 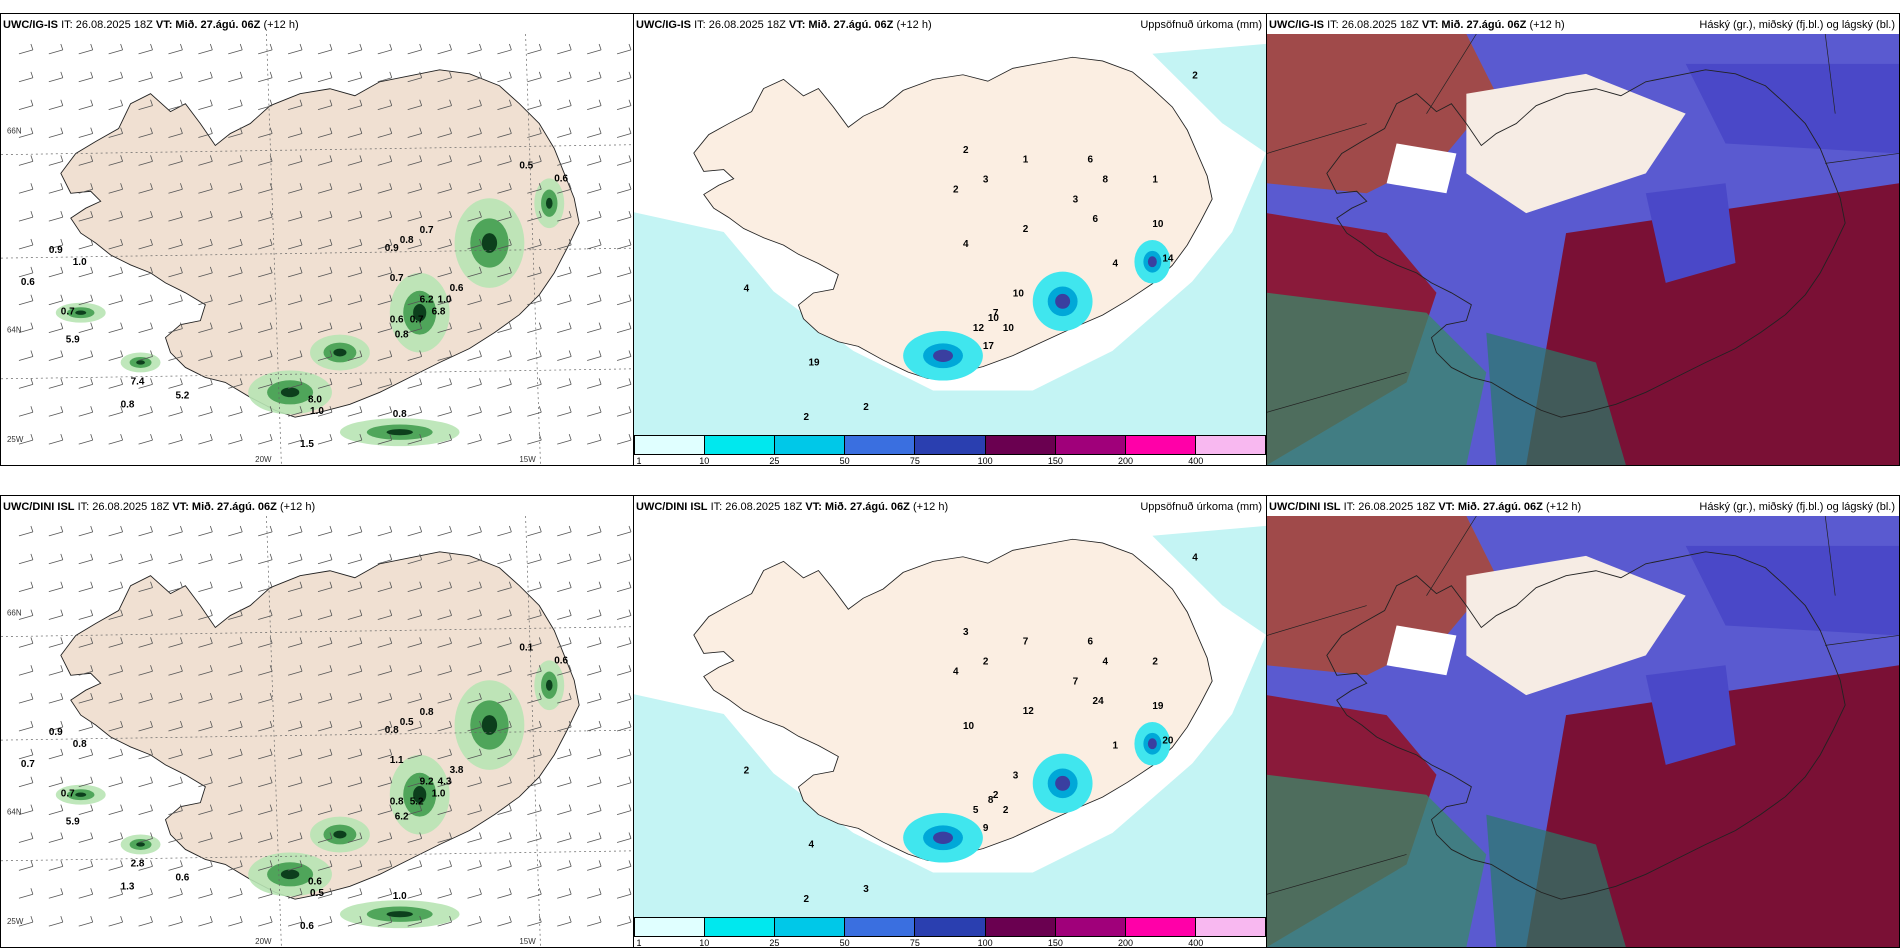 What do you see at coordinates (1168, 741) in the screenshot?
I see `precip-value-label: 20` at bounding box center [1168, 741].